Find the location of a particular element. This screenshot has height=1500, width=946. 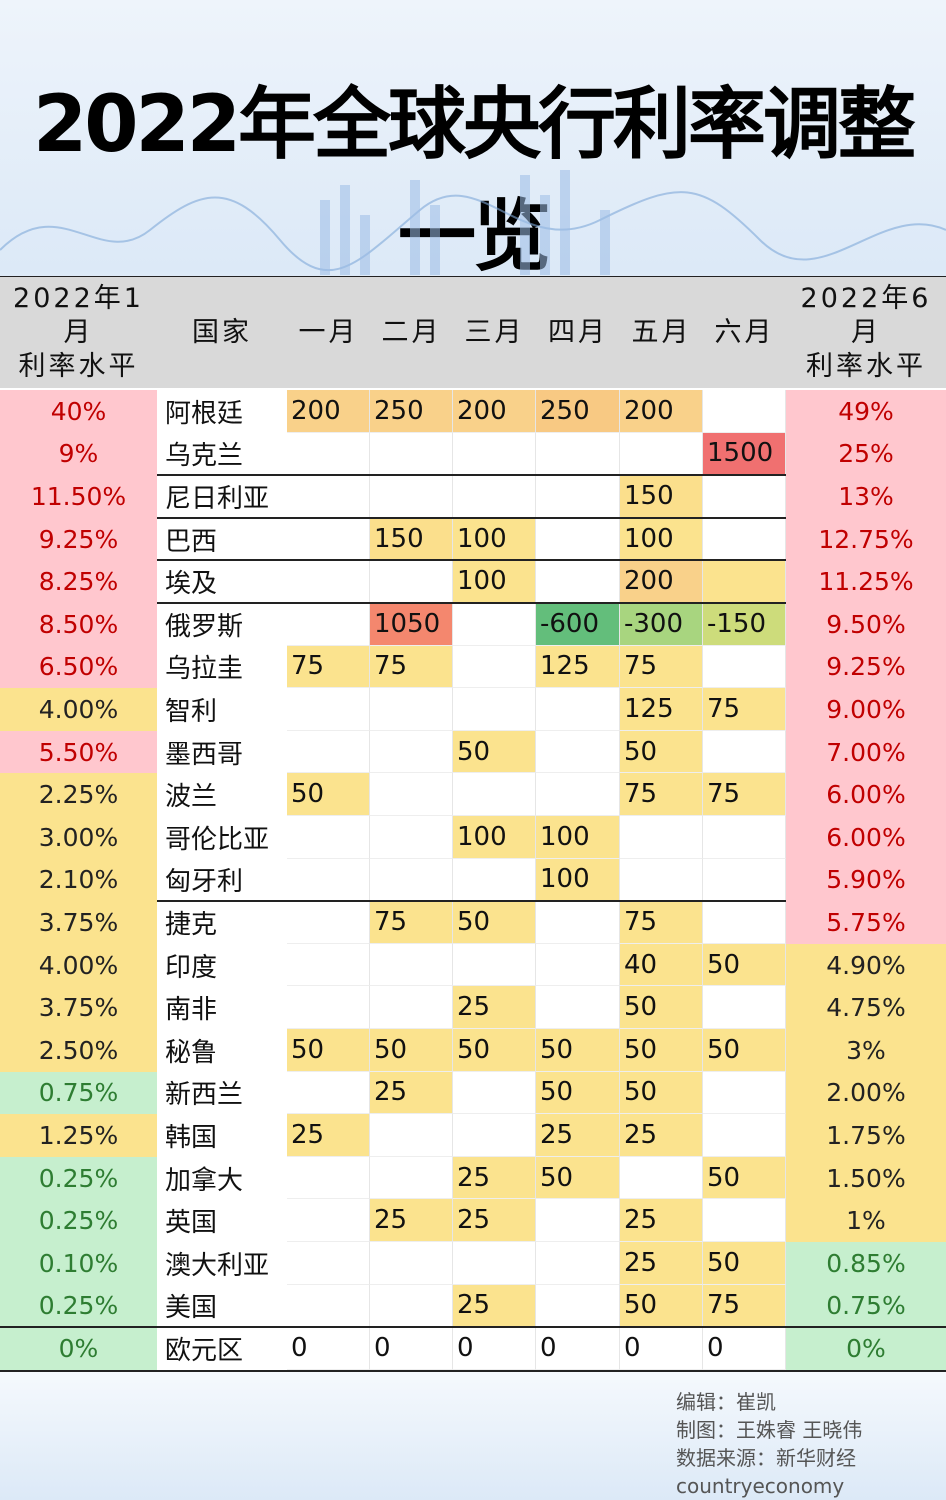

month-change: 150 is located at coordinates (411, 539).